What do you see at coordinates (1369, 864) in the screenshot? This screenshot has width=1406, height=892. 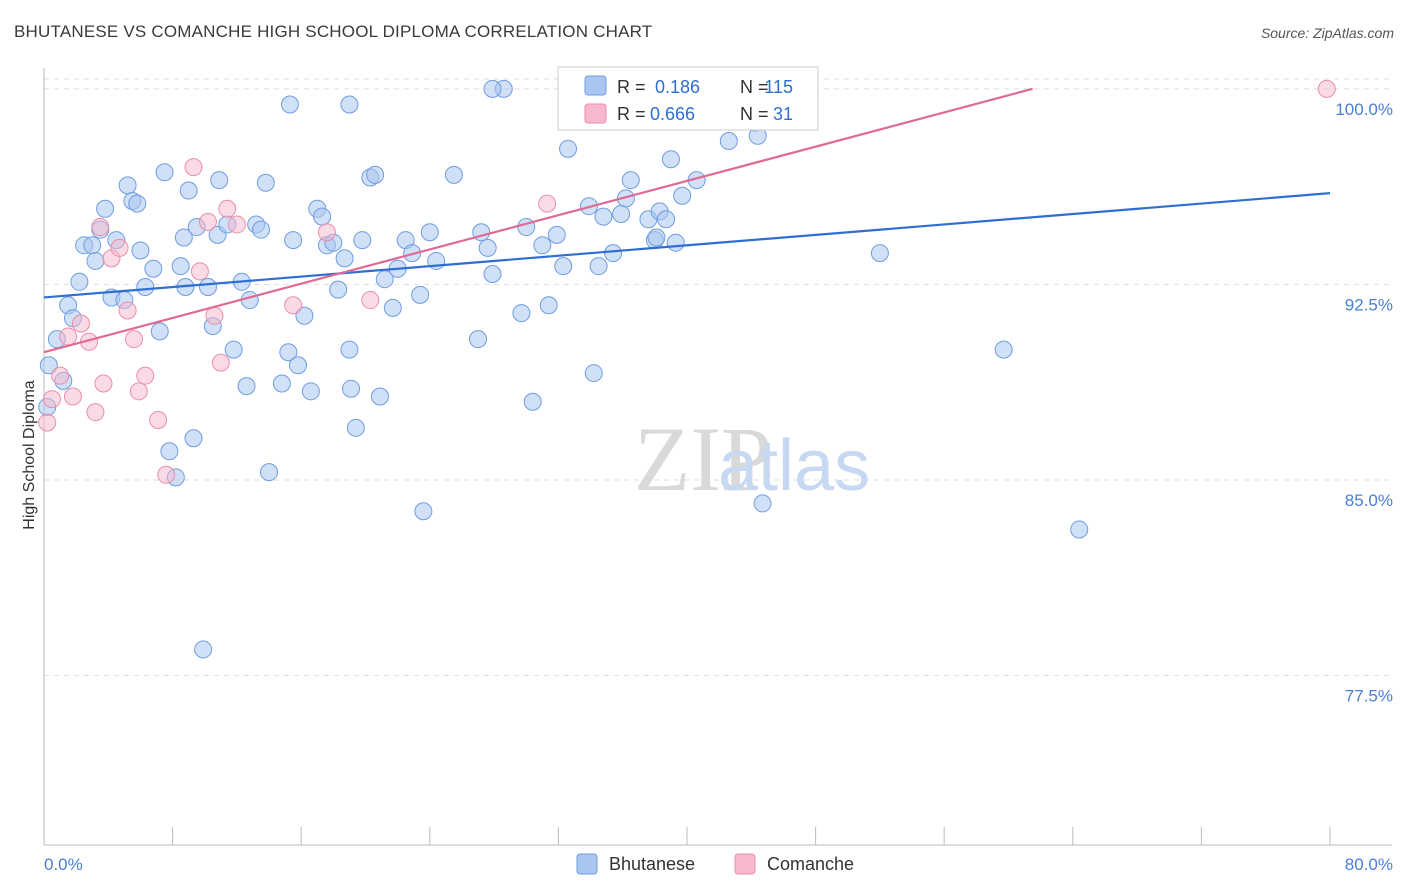 I see `x-tick-label: 80.0%` at bounding box center [1369, 864].